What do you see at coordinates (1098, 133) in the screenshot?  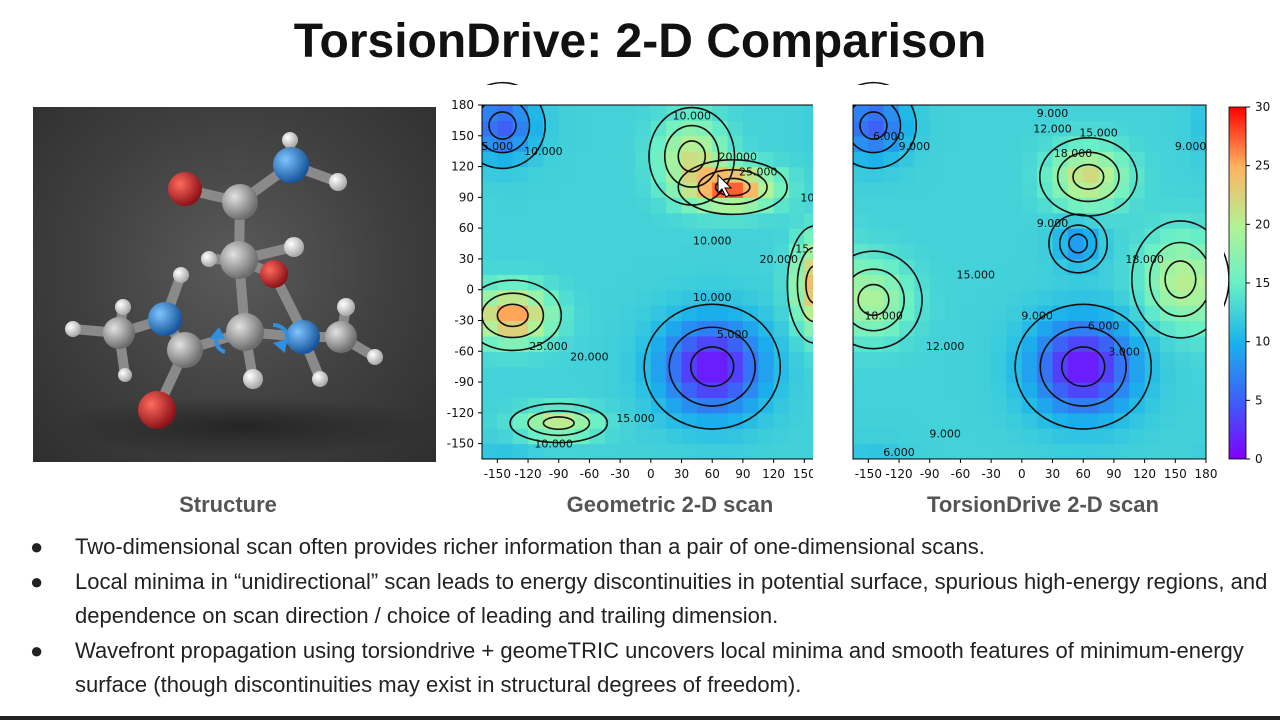 I see `contour-label: 15.000` at bounding box center [1098, 133].